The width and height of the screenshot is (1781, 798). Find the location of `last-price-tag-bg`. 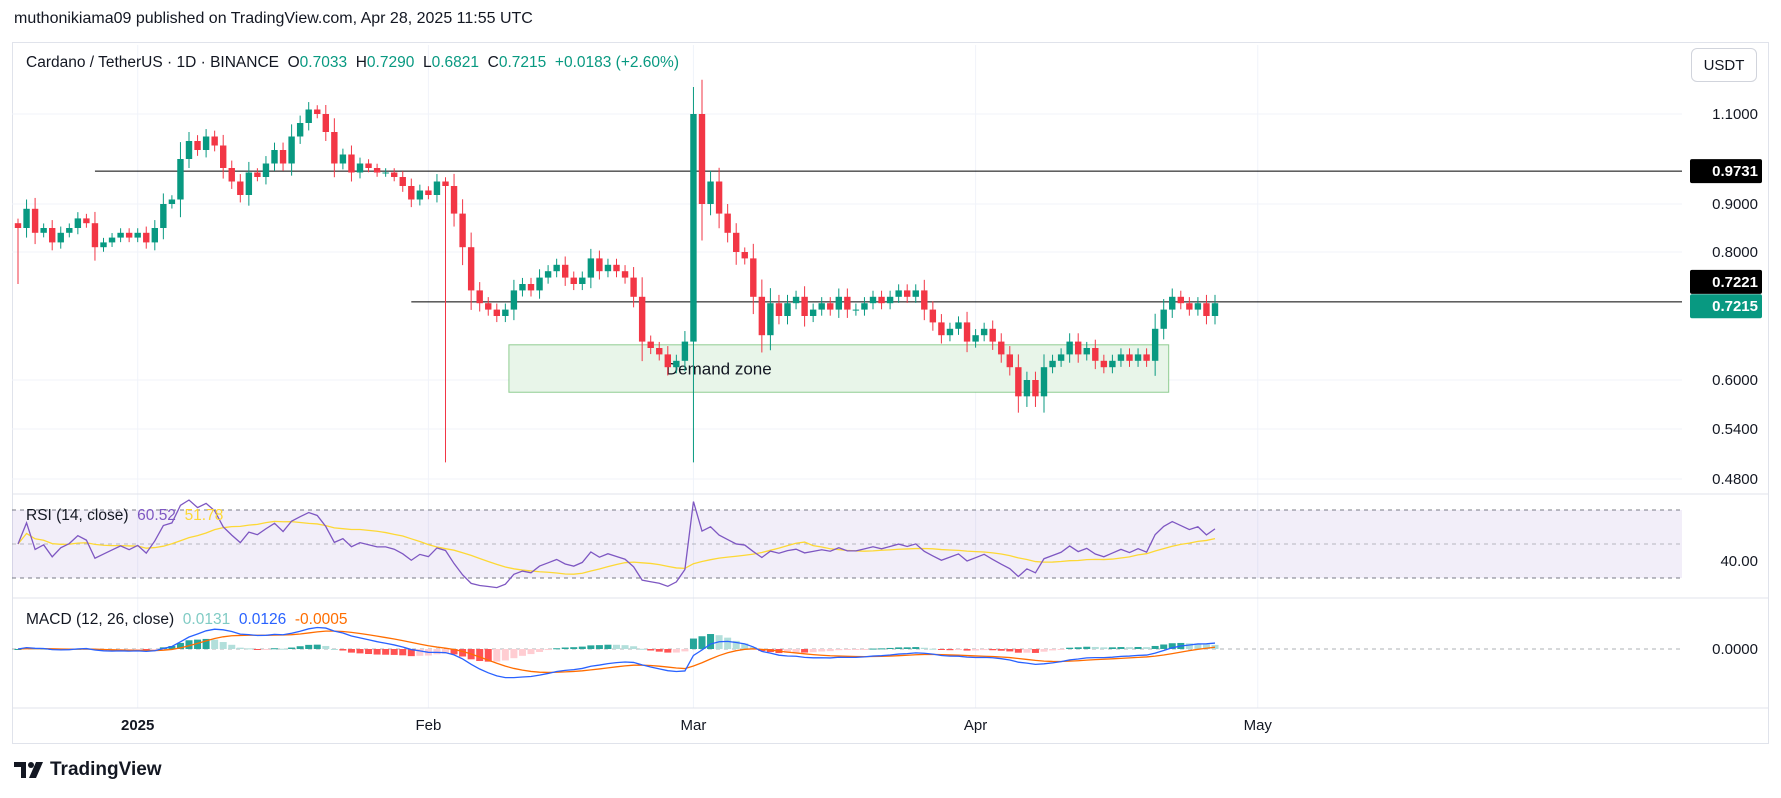

last-price-tag-bg is located at coordinates (1726, 306).